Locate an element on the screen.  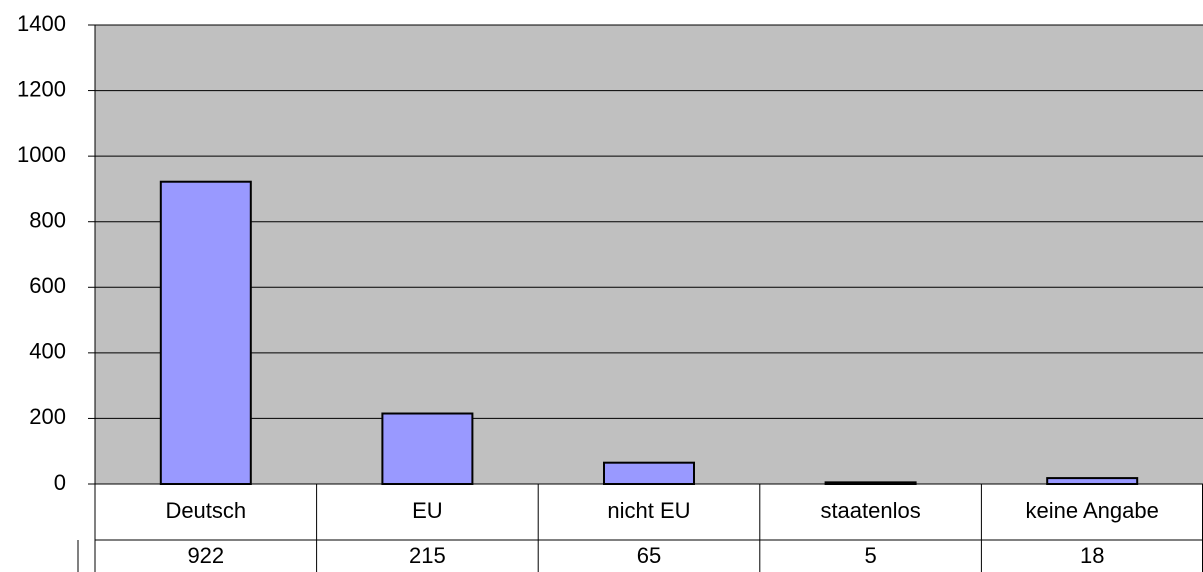
y-tick-label: 800 is located at coordinates (47, 220).